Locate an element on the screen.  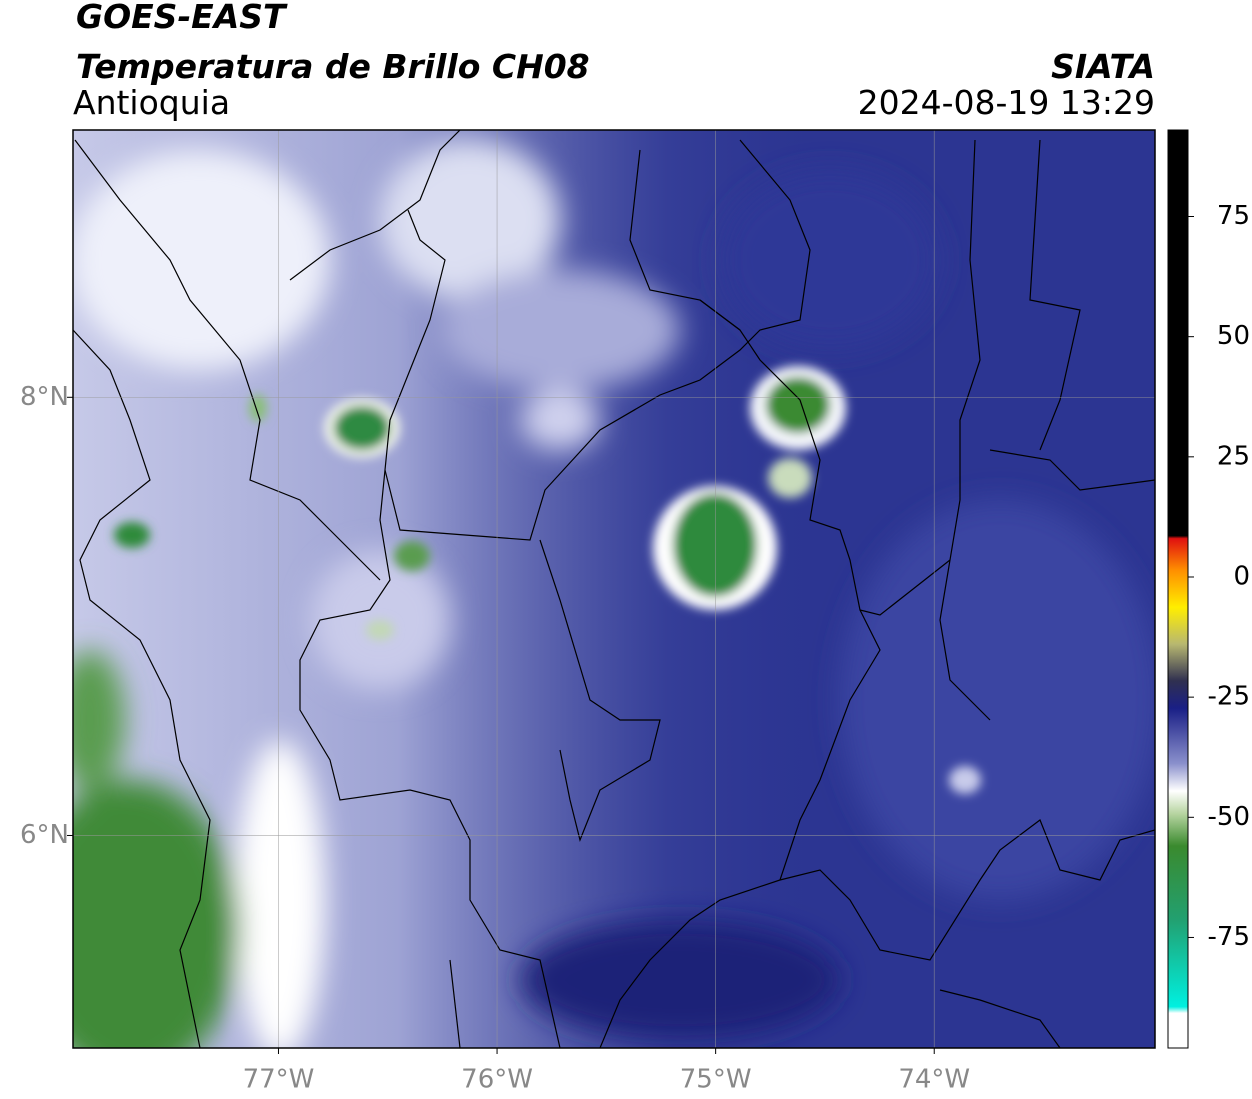
source: SIATA is located at coordinates (1103, 66).